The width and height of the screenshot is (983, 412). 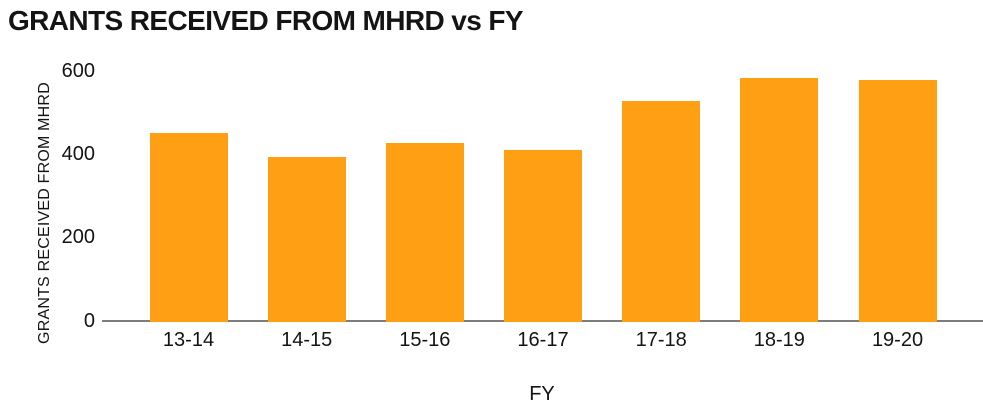 What do you see at coordinates (542, 394) in the screenshot?
I see `x-axis-title: FY` at bounding box center [542, 394].